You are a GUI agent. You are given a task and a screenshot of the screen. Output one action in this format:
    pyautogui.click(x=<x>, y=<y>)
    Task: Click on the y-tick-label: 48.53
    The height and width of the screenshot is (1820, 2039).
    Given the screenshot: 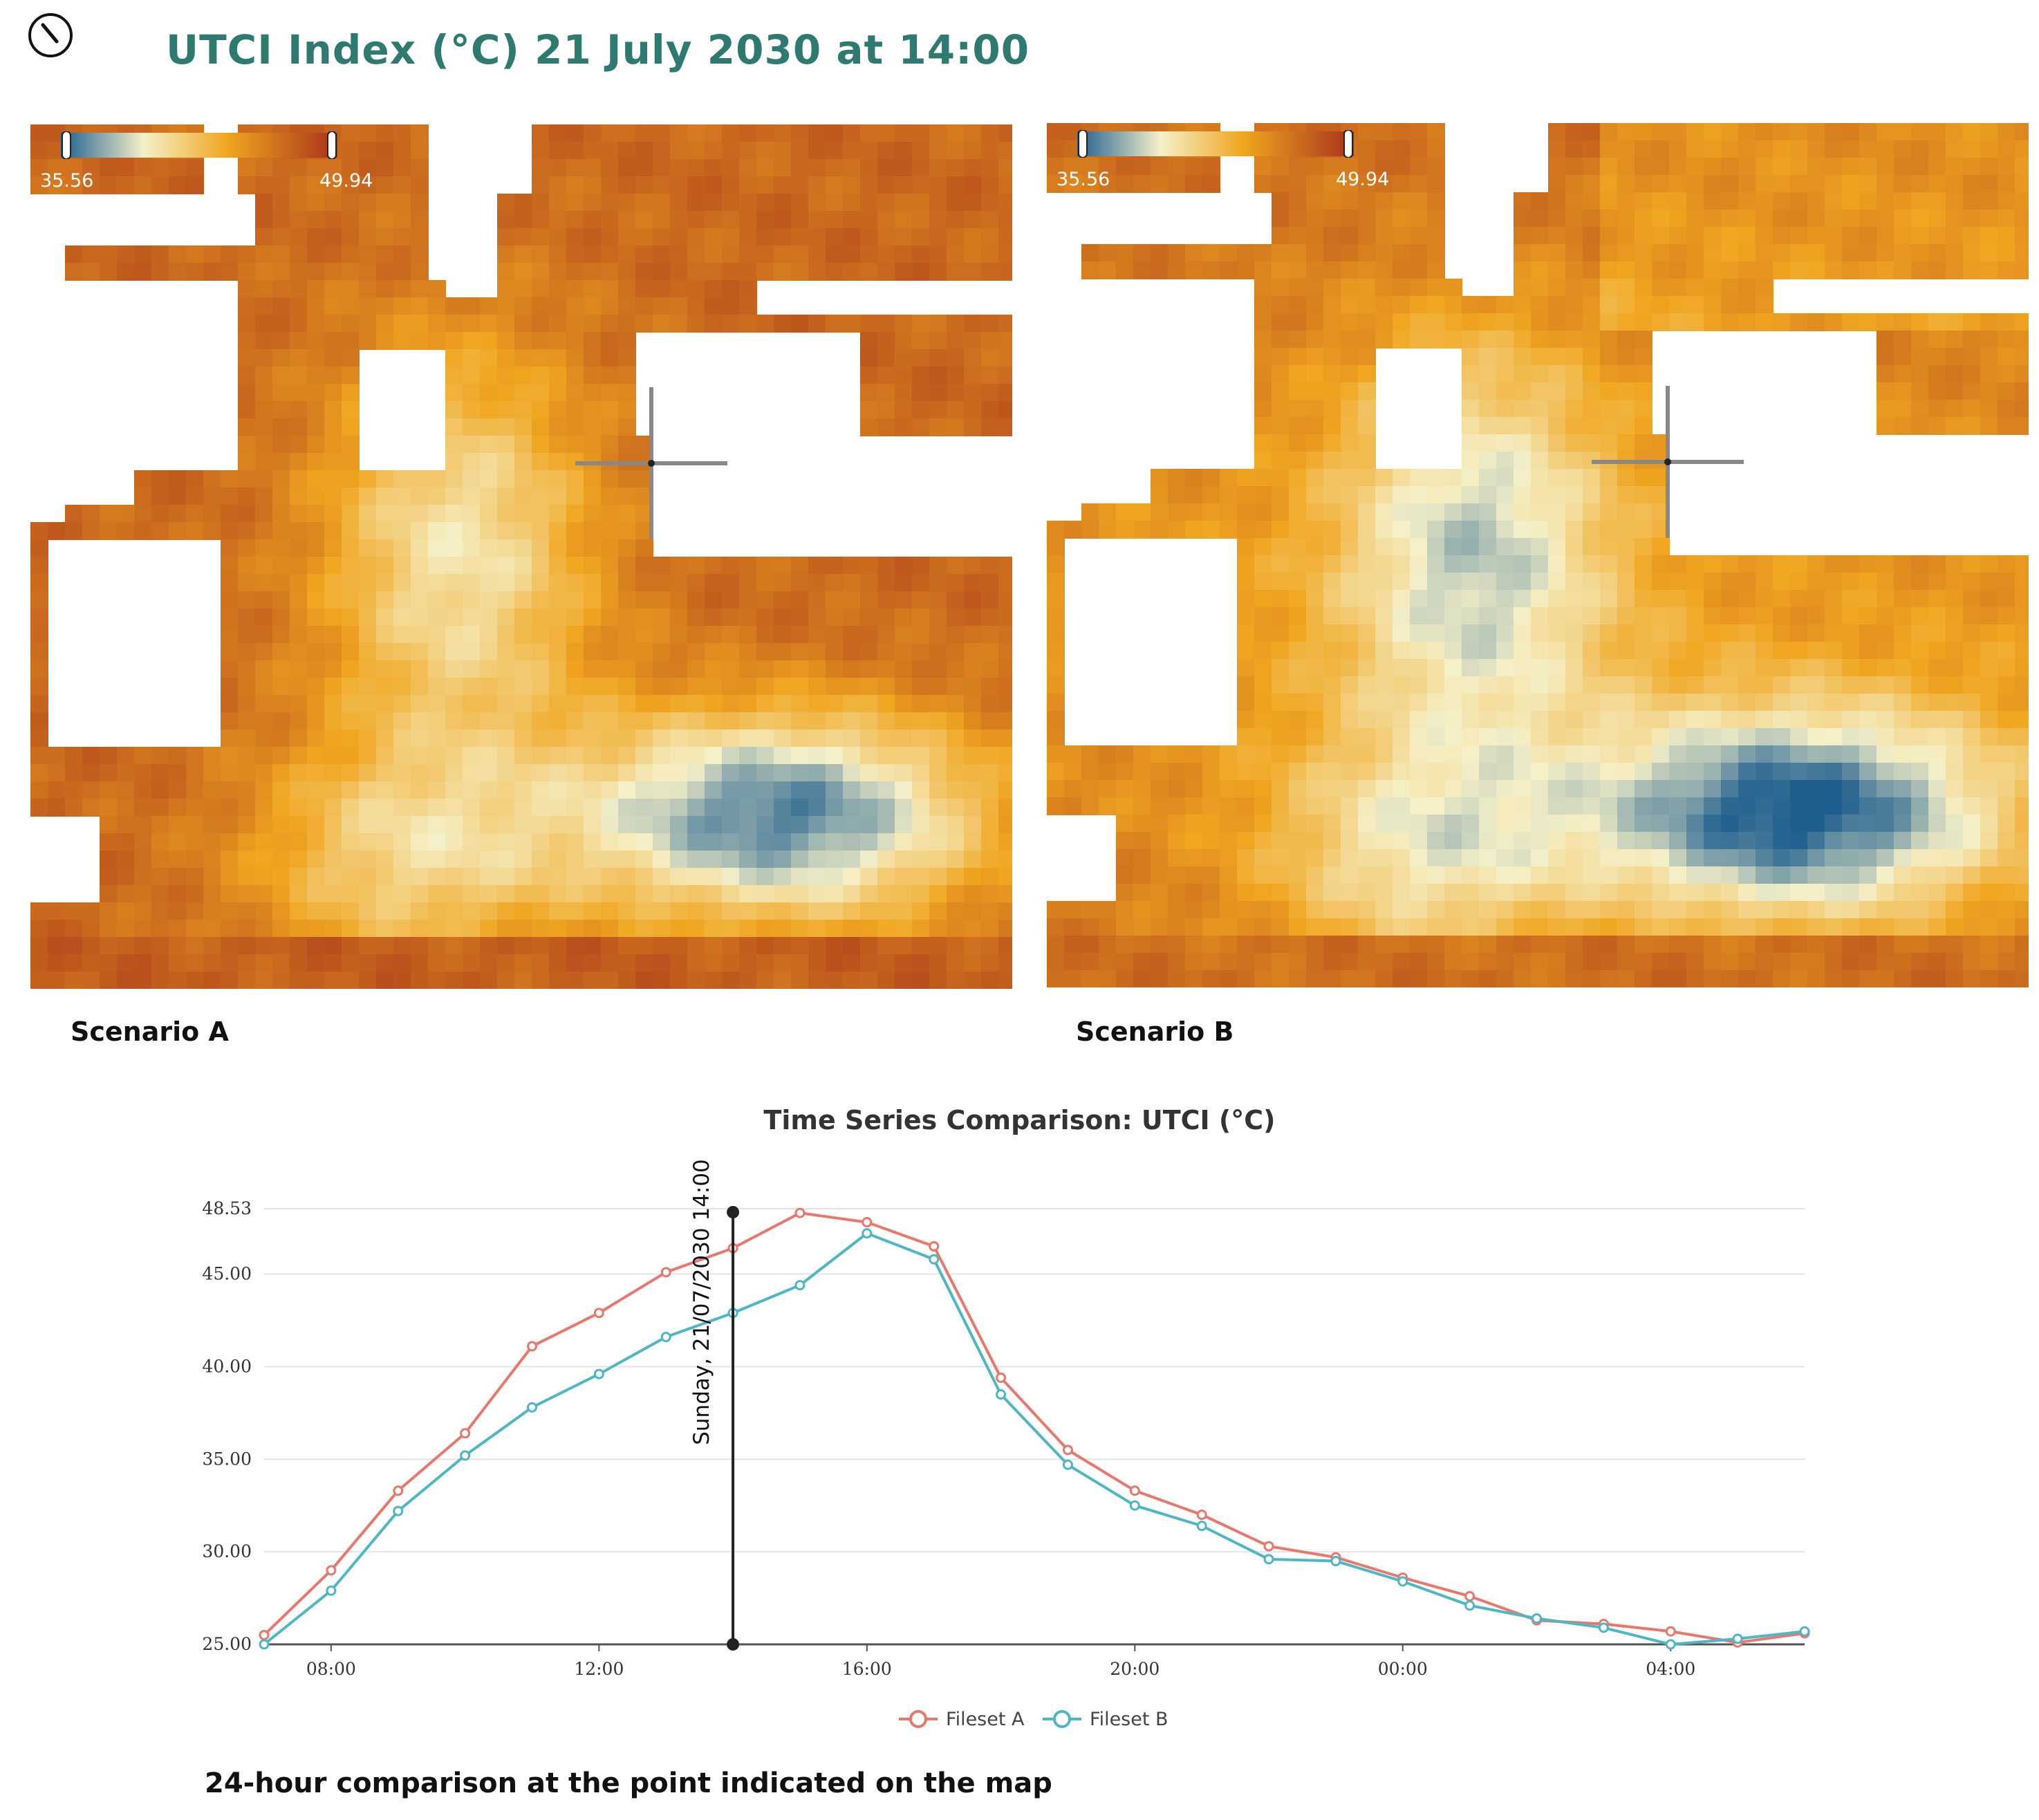 What is the action you would take?
    pyautogui.click(x=227, y=1208)
    